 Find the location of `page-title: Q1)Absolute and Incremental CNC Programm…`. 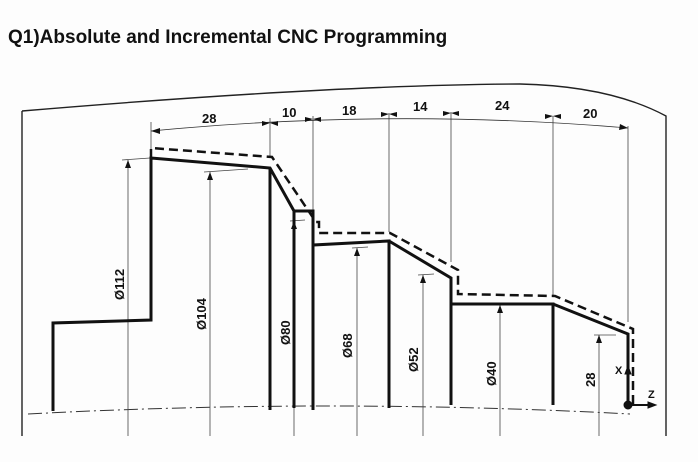

page-title: Q1)Absolute and Incremental CNC Programm… is located at coordinates (228, 37).